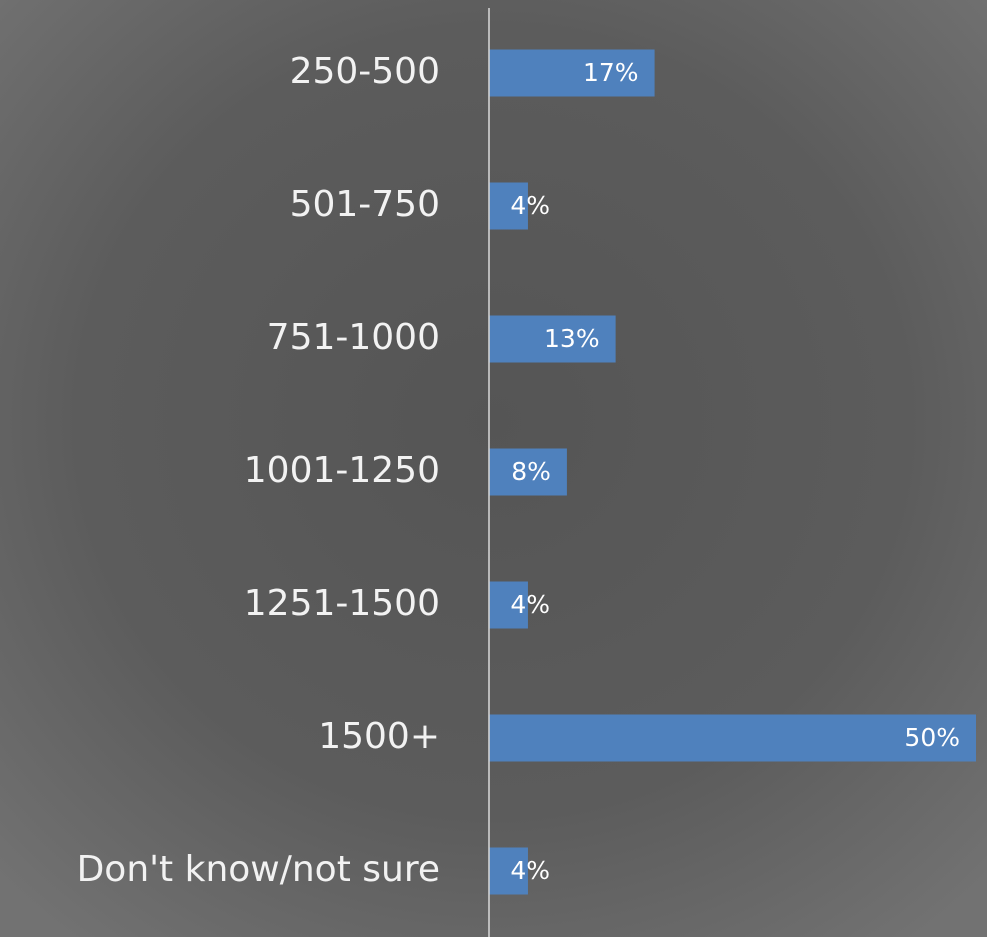 This screenshot has height=937, width=987. What do you see at coordinates (932, 737) in the screenshot?
I see `data-label: 50%` at bounding box center [932, 737].